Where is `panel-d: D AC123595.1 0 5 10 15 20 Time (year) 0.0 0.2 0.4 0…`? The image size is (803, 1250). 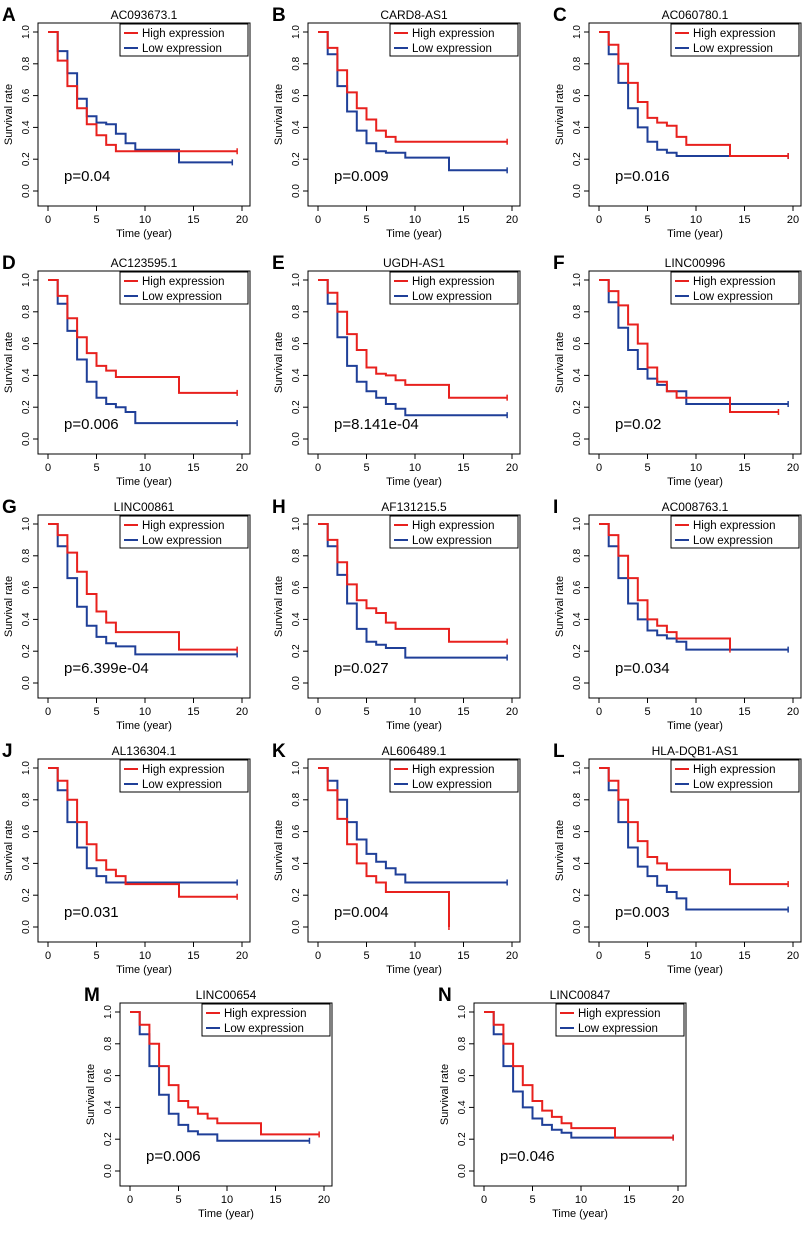 panel-d: D AC123595.1 0 5 10 15 20 Time (year) 0.0 0.2 0.4 0… is located at coordinates (126, 370).